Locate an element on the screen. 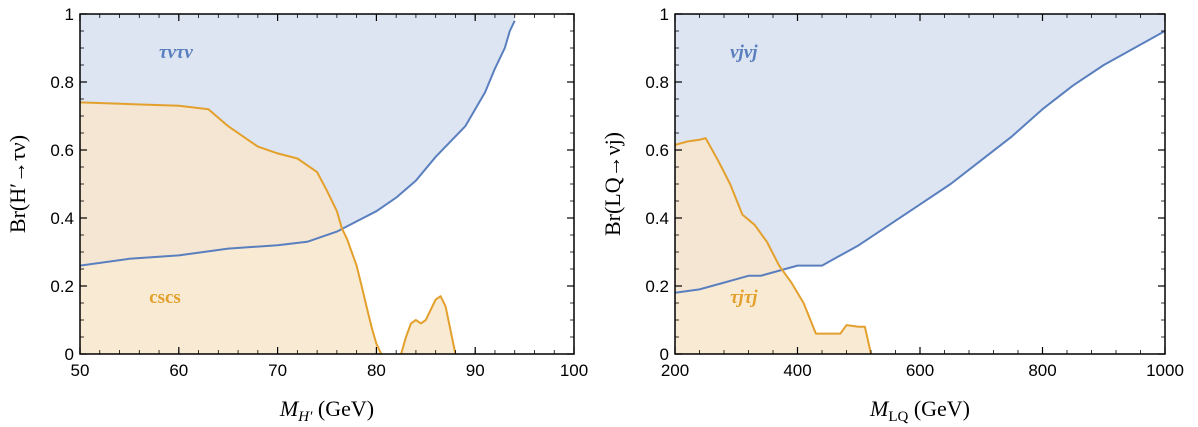 The image size is (1198, 427). x-axis-title: MH′ (GeV) is located at coordinates (326, 410).